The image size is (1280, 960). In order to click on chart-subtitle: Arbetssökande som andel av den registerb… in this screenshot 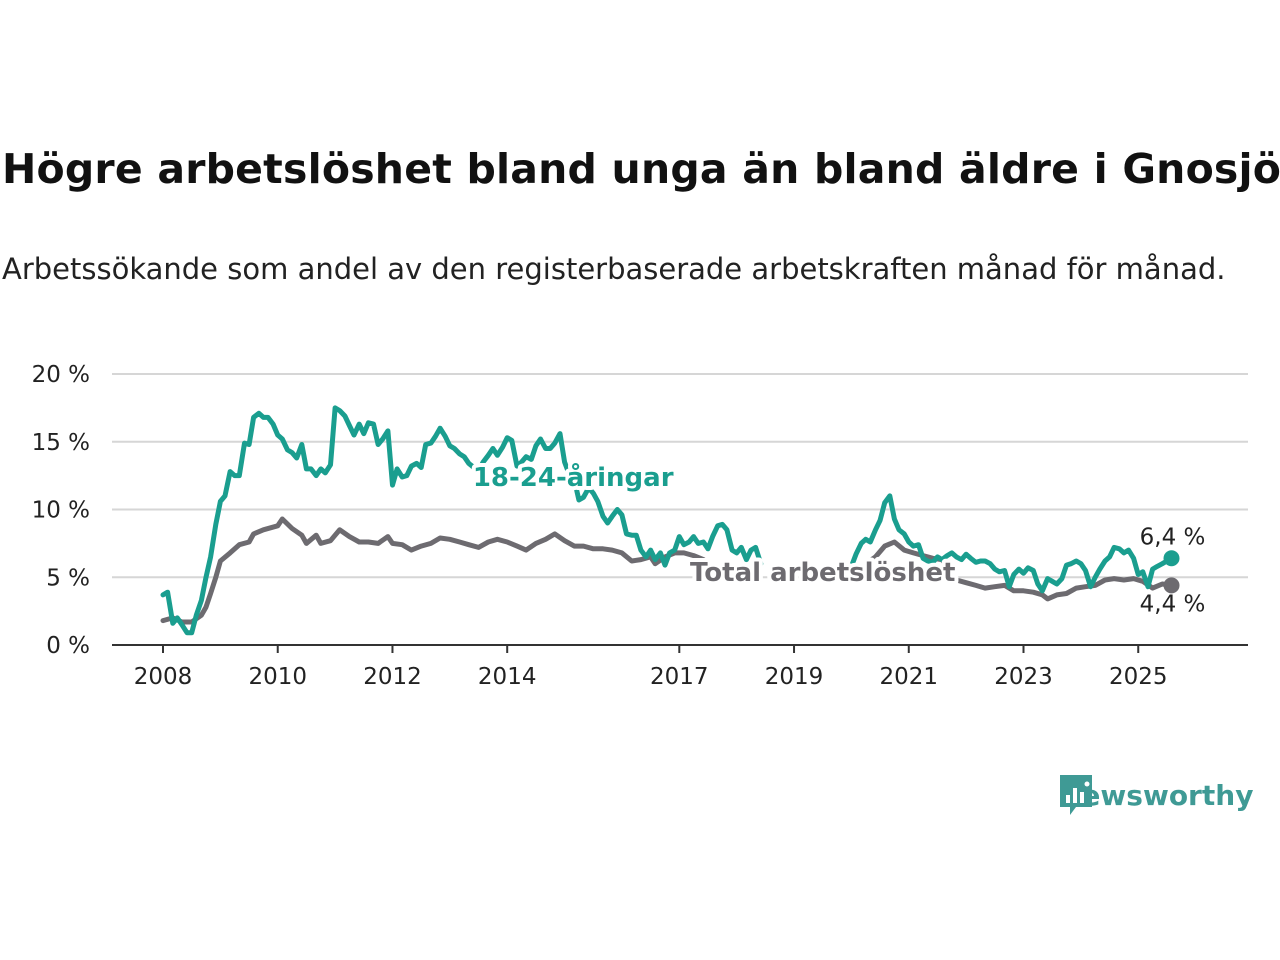, I will do `click(614, 269)`.